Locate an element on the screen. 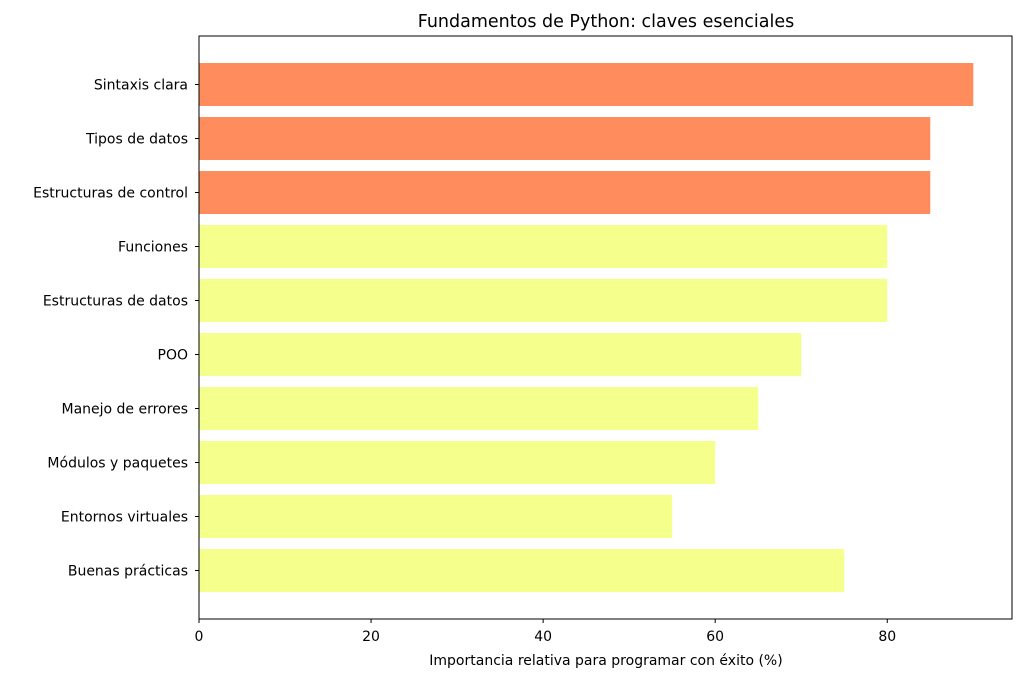 Image resolution: width=1024 pixels, height=679 pixels. y-tick-label: Estructuras de datos is located at coordinates (115, 302).